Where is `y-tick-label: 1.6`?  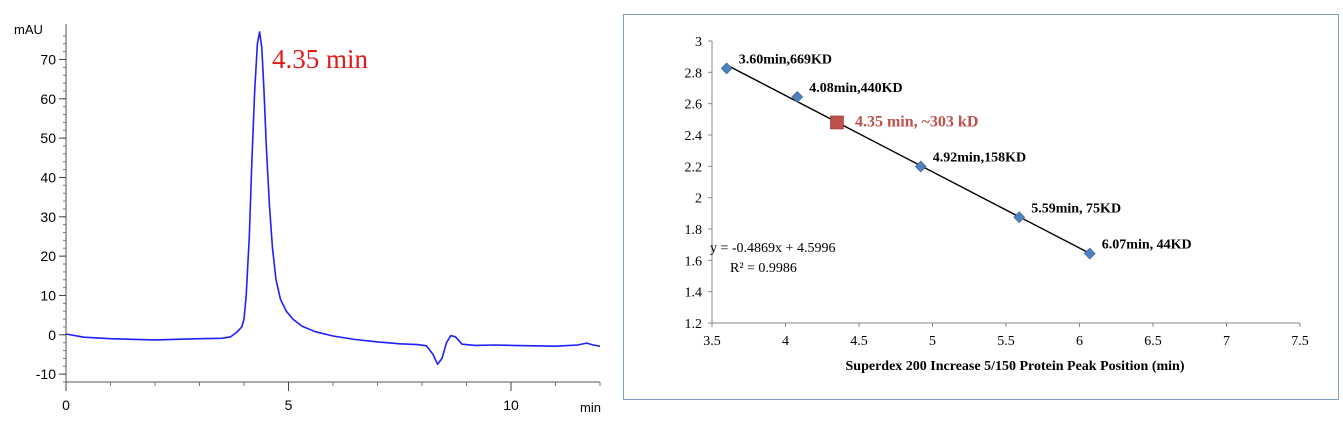
y-tick-label: 1.6 is located at coordinates (694, 261).